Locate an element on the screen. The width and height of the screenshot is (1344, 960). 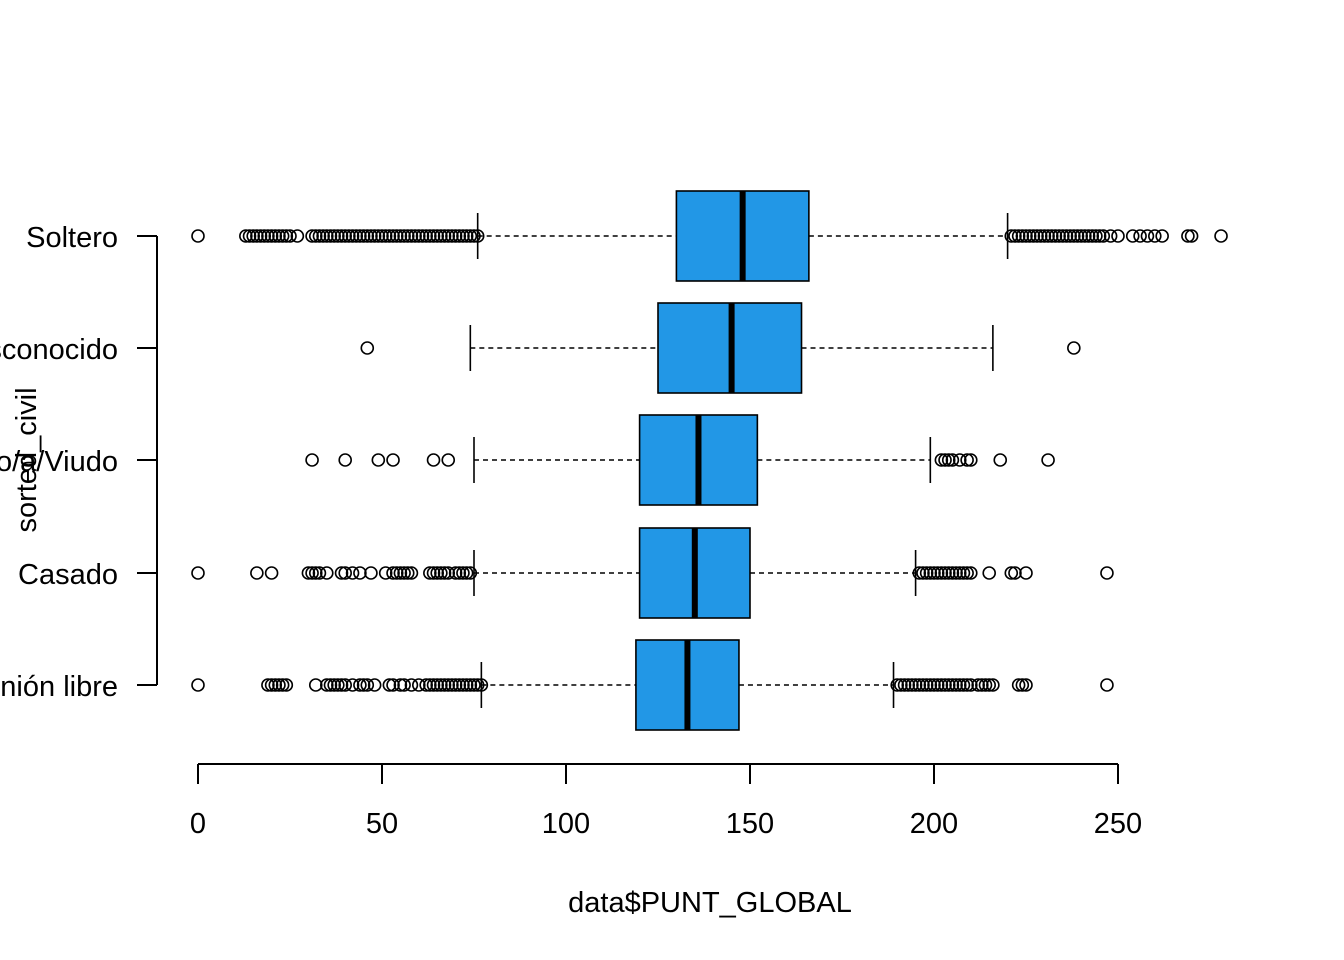
x-tick-label: 100 is located at coordinates (566, 824).